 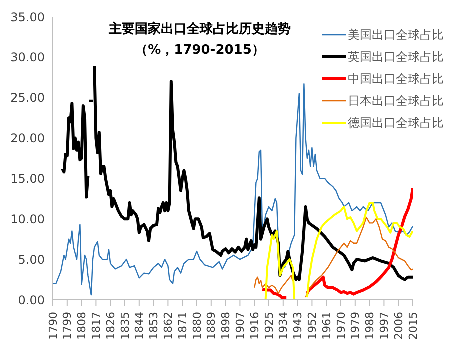 What do you see at coordinates (197, 326) in the screenshot?
I see `x-tick-label: 1880` at bounding box center [197, 326].